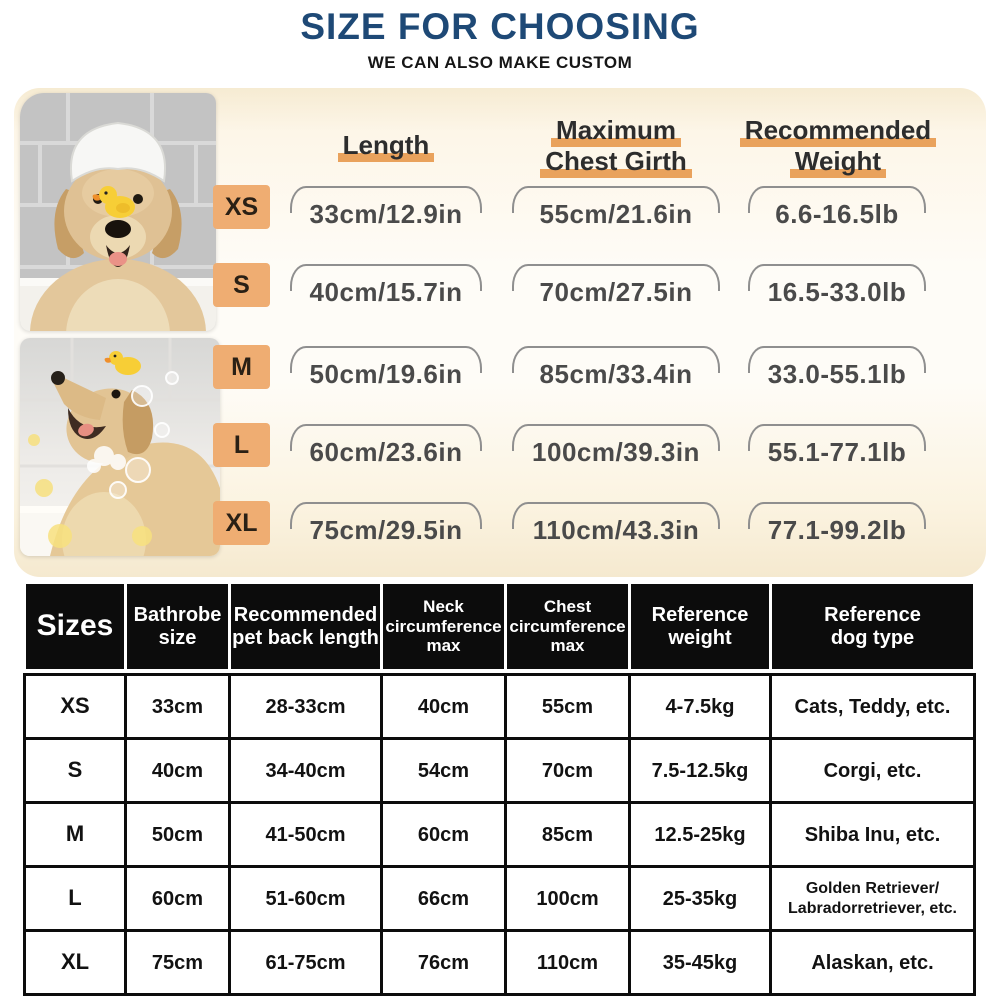 The height and width of the screenshot is (1000, 1000). What do you see at coordinates (386, 207) in the screenshot?
I see `length-value-xs: 33cm/12.9in` at bounding box center [386, 207].